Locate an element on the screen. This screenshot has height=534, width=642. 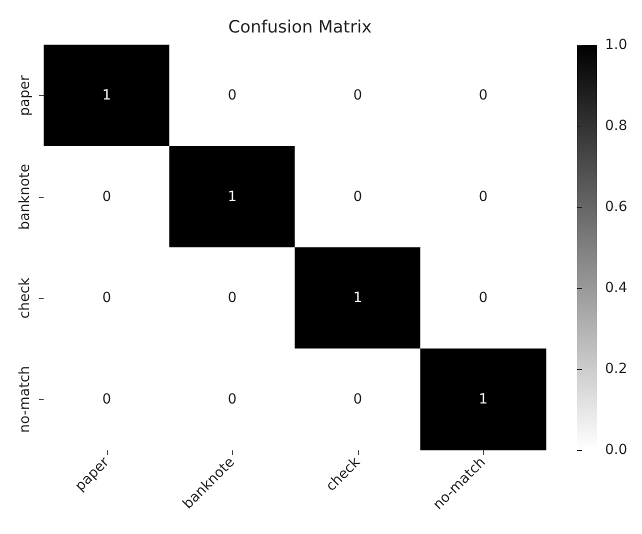
color-bar-label: 0.0 is located at coordinates (616, 450).